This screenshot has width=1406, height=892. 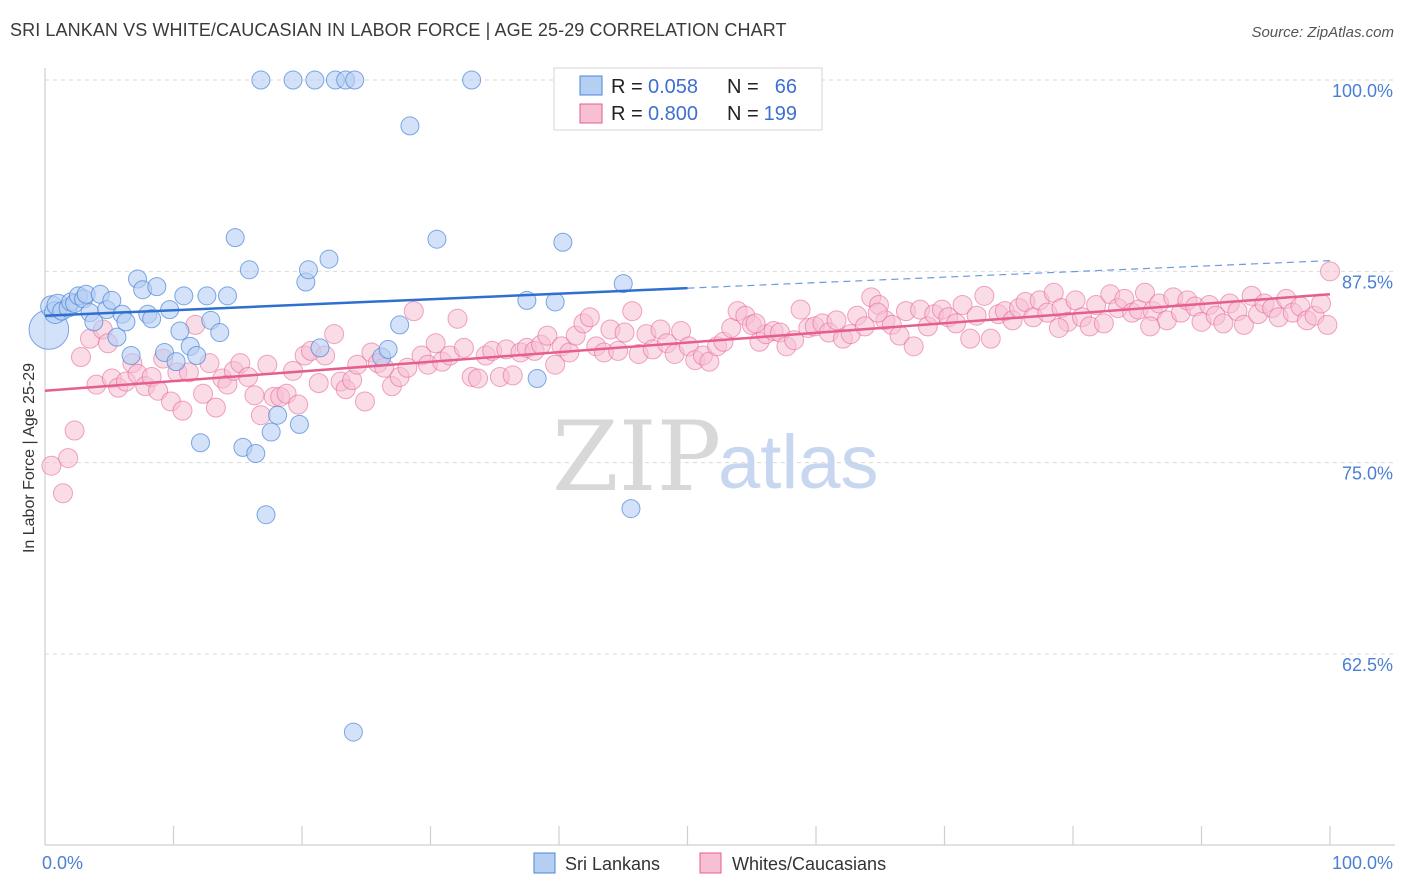 What do you see at coordinates (62, 863) in the screenshot?
I see `x-tick-label-0: 0.0%` at bounding box center [62, 863].